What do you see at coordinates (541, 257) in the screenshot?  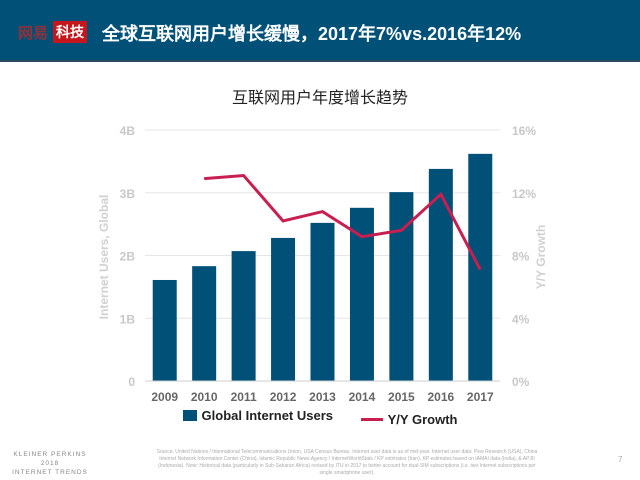 I see `y2-axis-label: Y/Y Growth` at bounding box center [541, 257].